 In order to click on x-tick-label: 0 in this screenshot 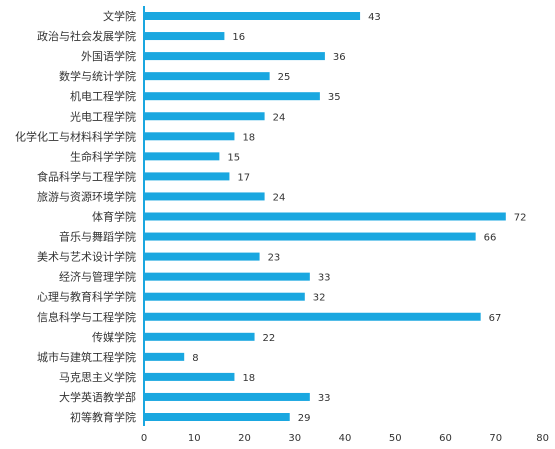, I will do `click(144, 438)`.